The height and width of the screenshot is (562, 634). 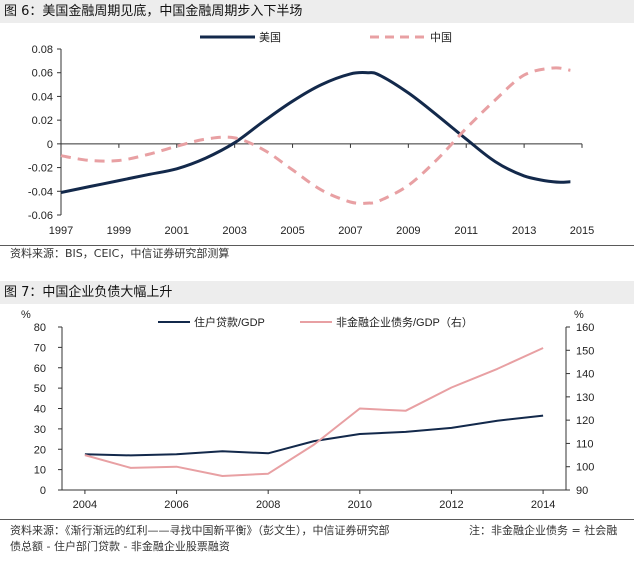 I want to click on right-tick-label: 150, so click(x=585, y=351).